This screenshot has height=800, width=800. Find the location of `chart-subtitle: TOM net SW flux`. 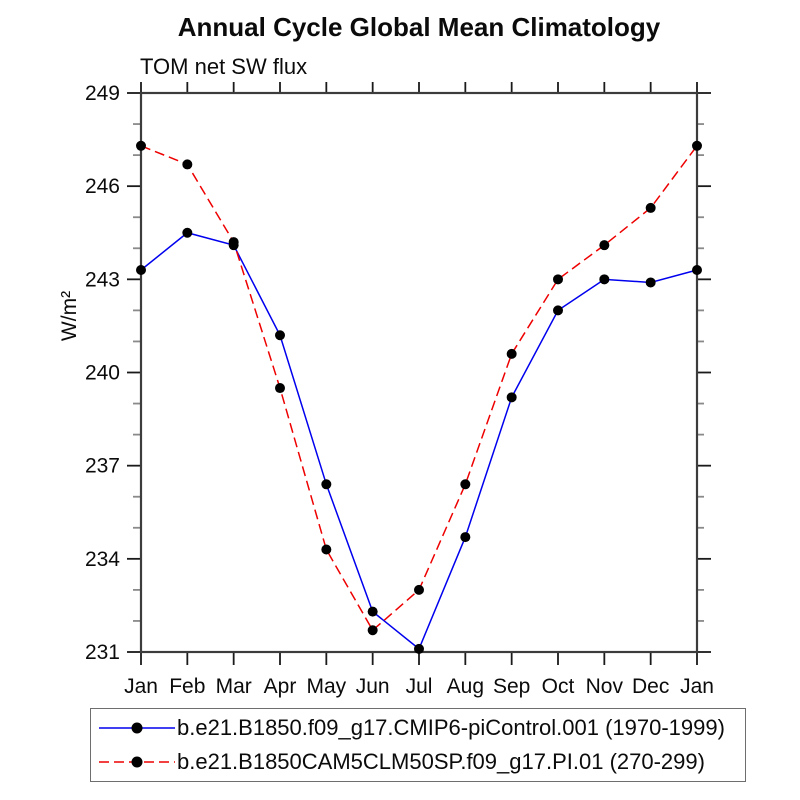

chart-subtitle: TOM net SW flux is located at coordinates (224, 66).